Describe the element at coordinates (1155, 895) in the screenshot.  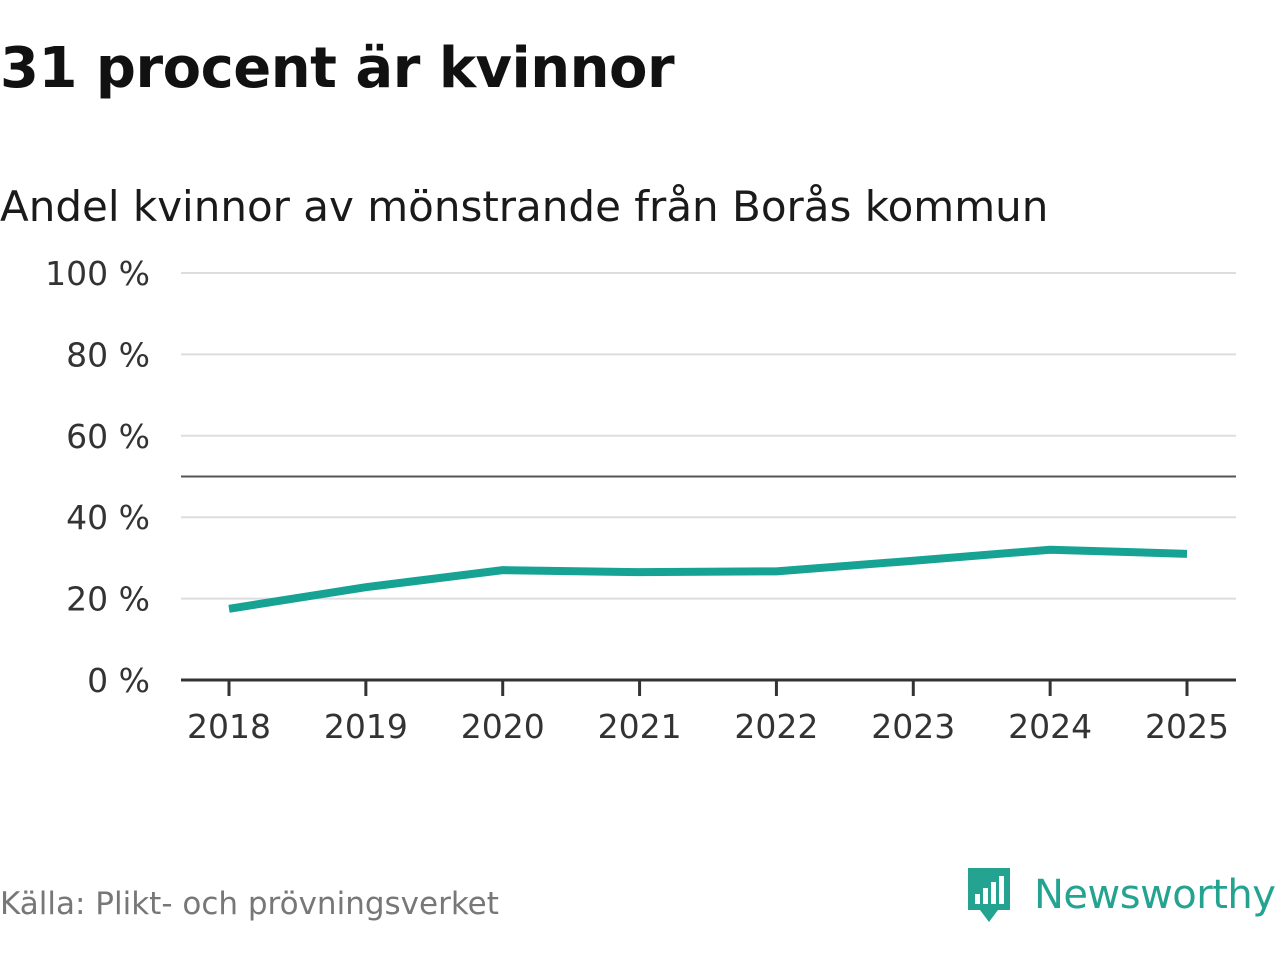
I see `brand-name: Newsworthy` at that location.